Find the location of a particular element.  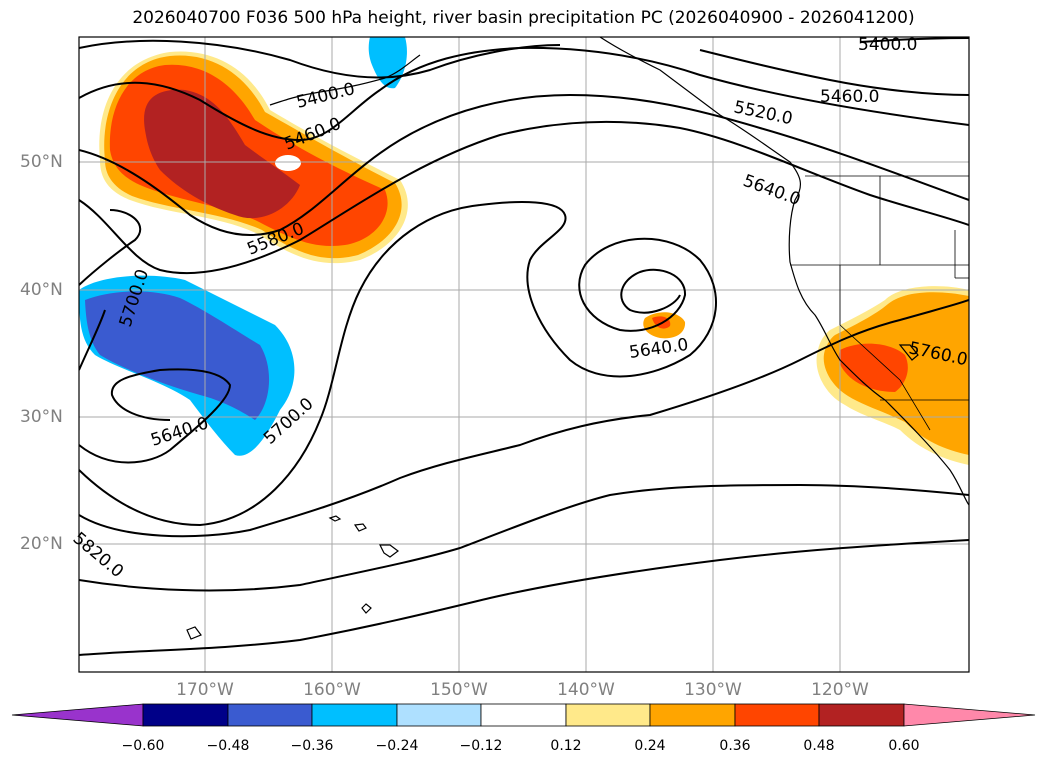

lat-label: 40°N is located at coordinates (41, 290).